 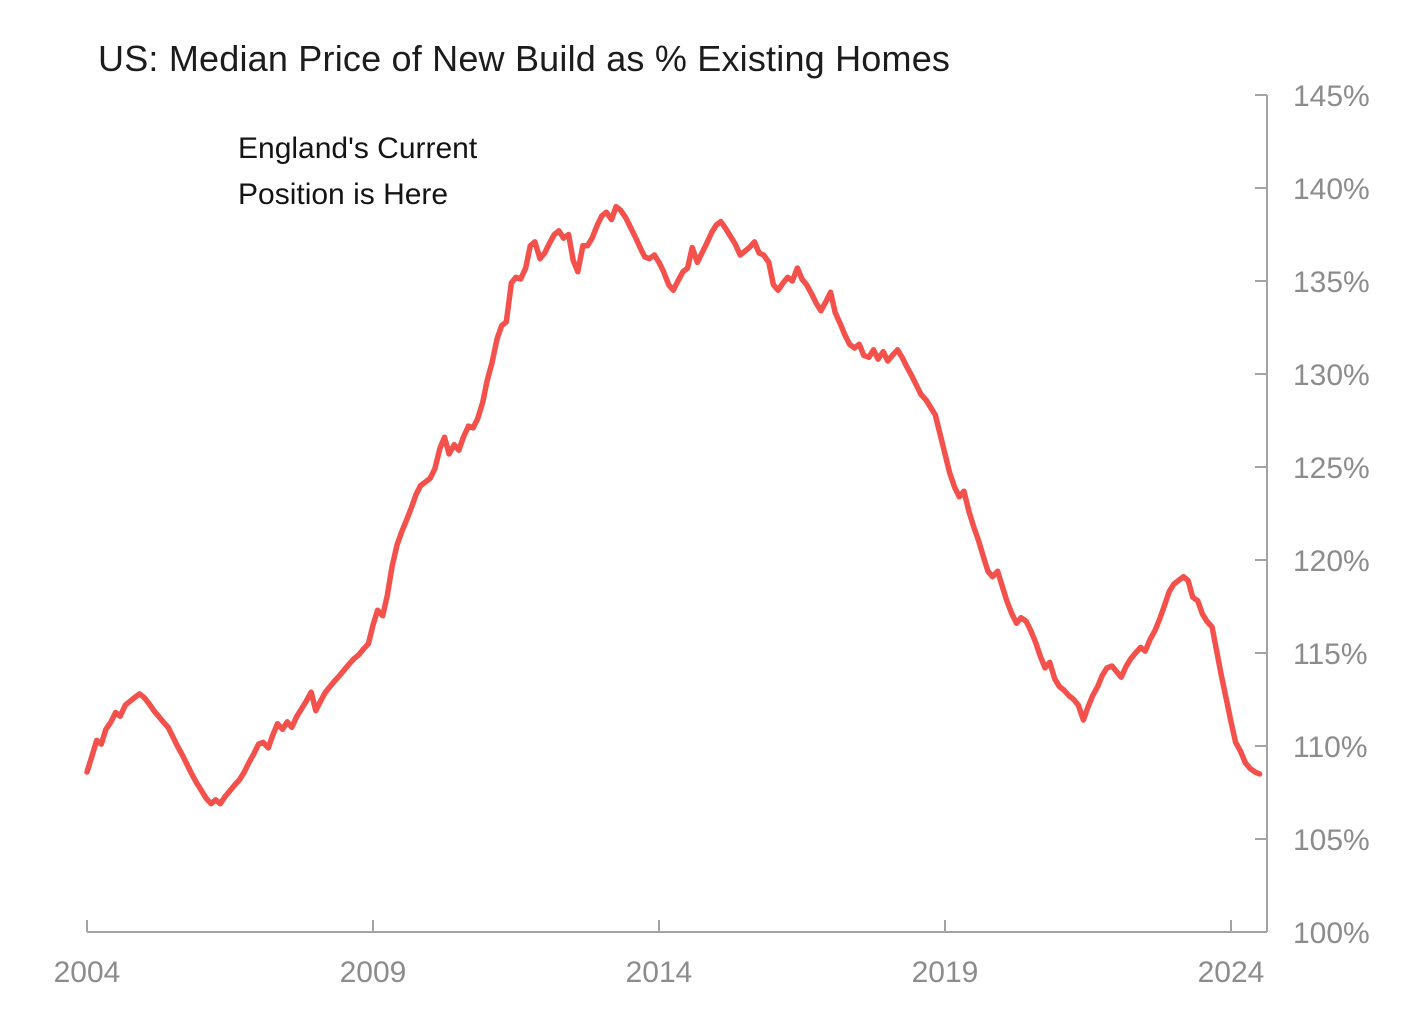 I want to click on y-tick-label: 130%, so click(x=1331, y=375).